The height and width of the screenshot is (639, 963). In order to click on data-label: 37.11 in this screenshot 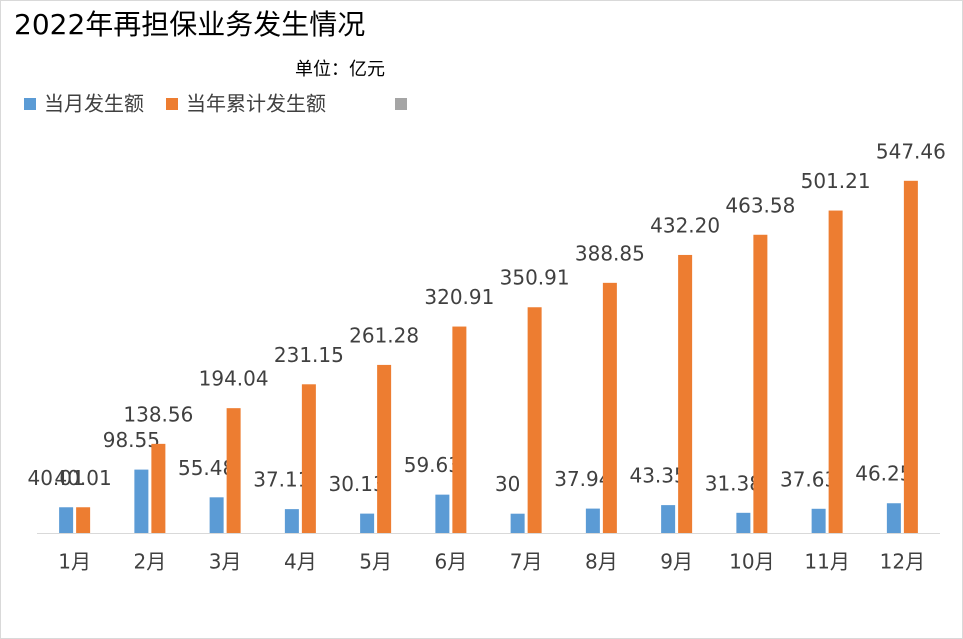, I will do `click(281, 480)`.